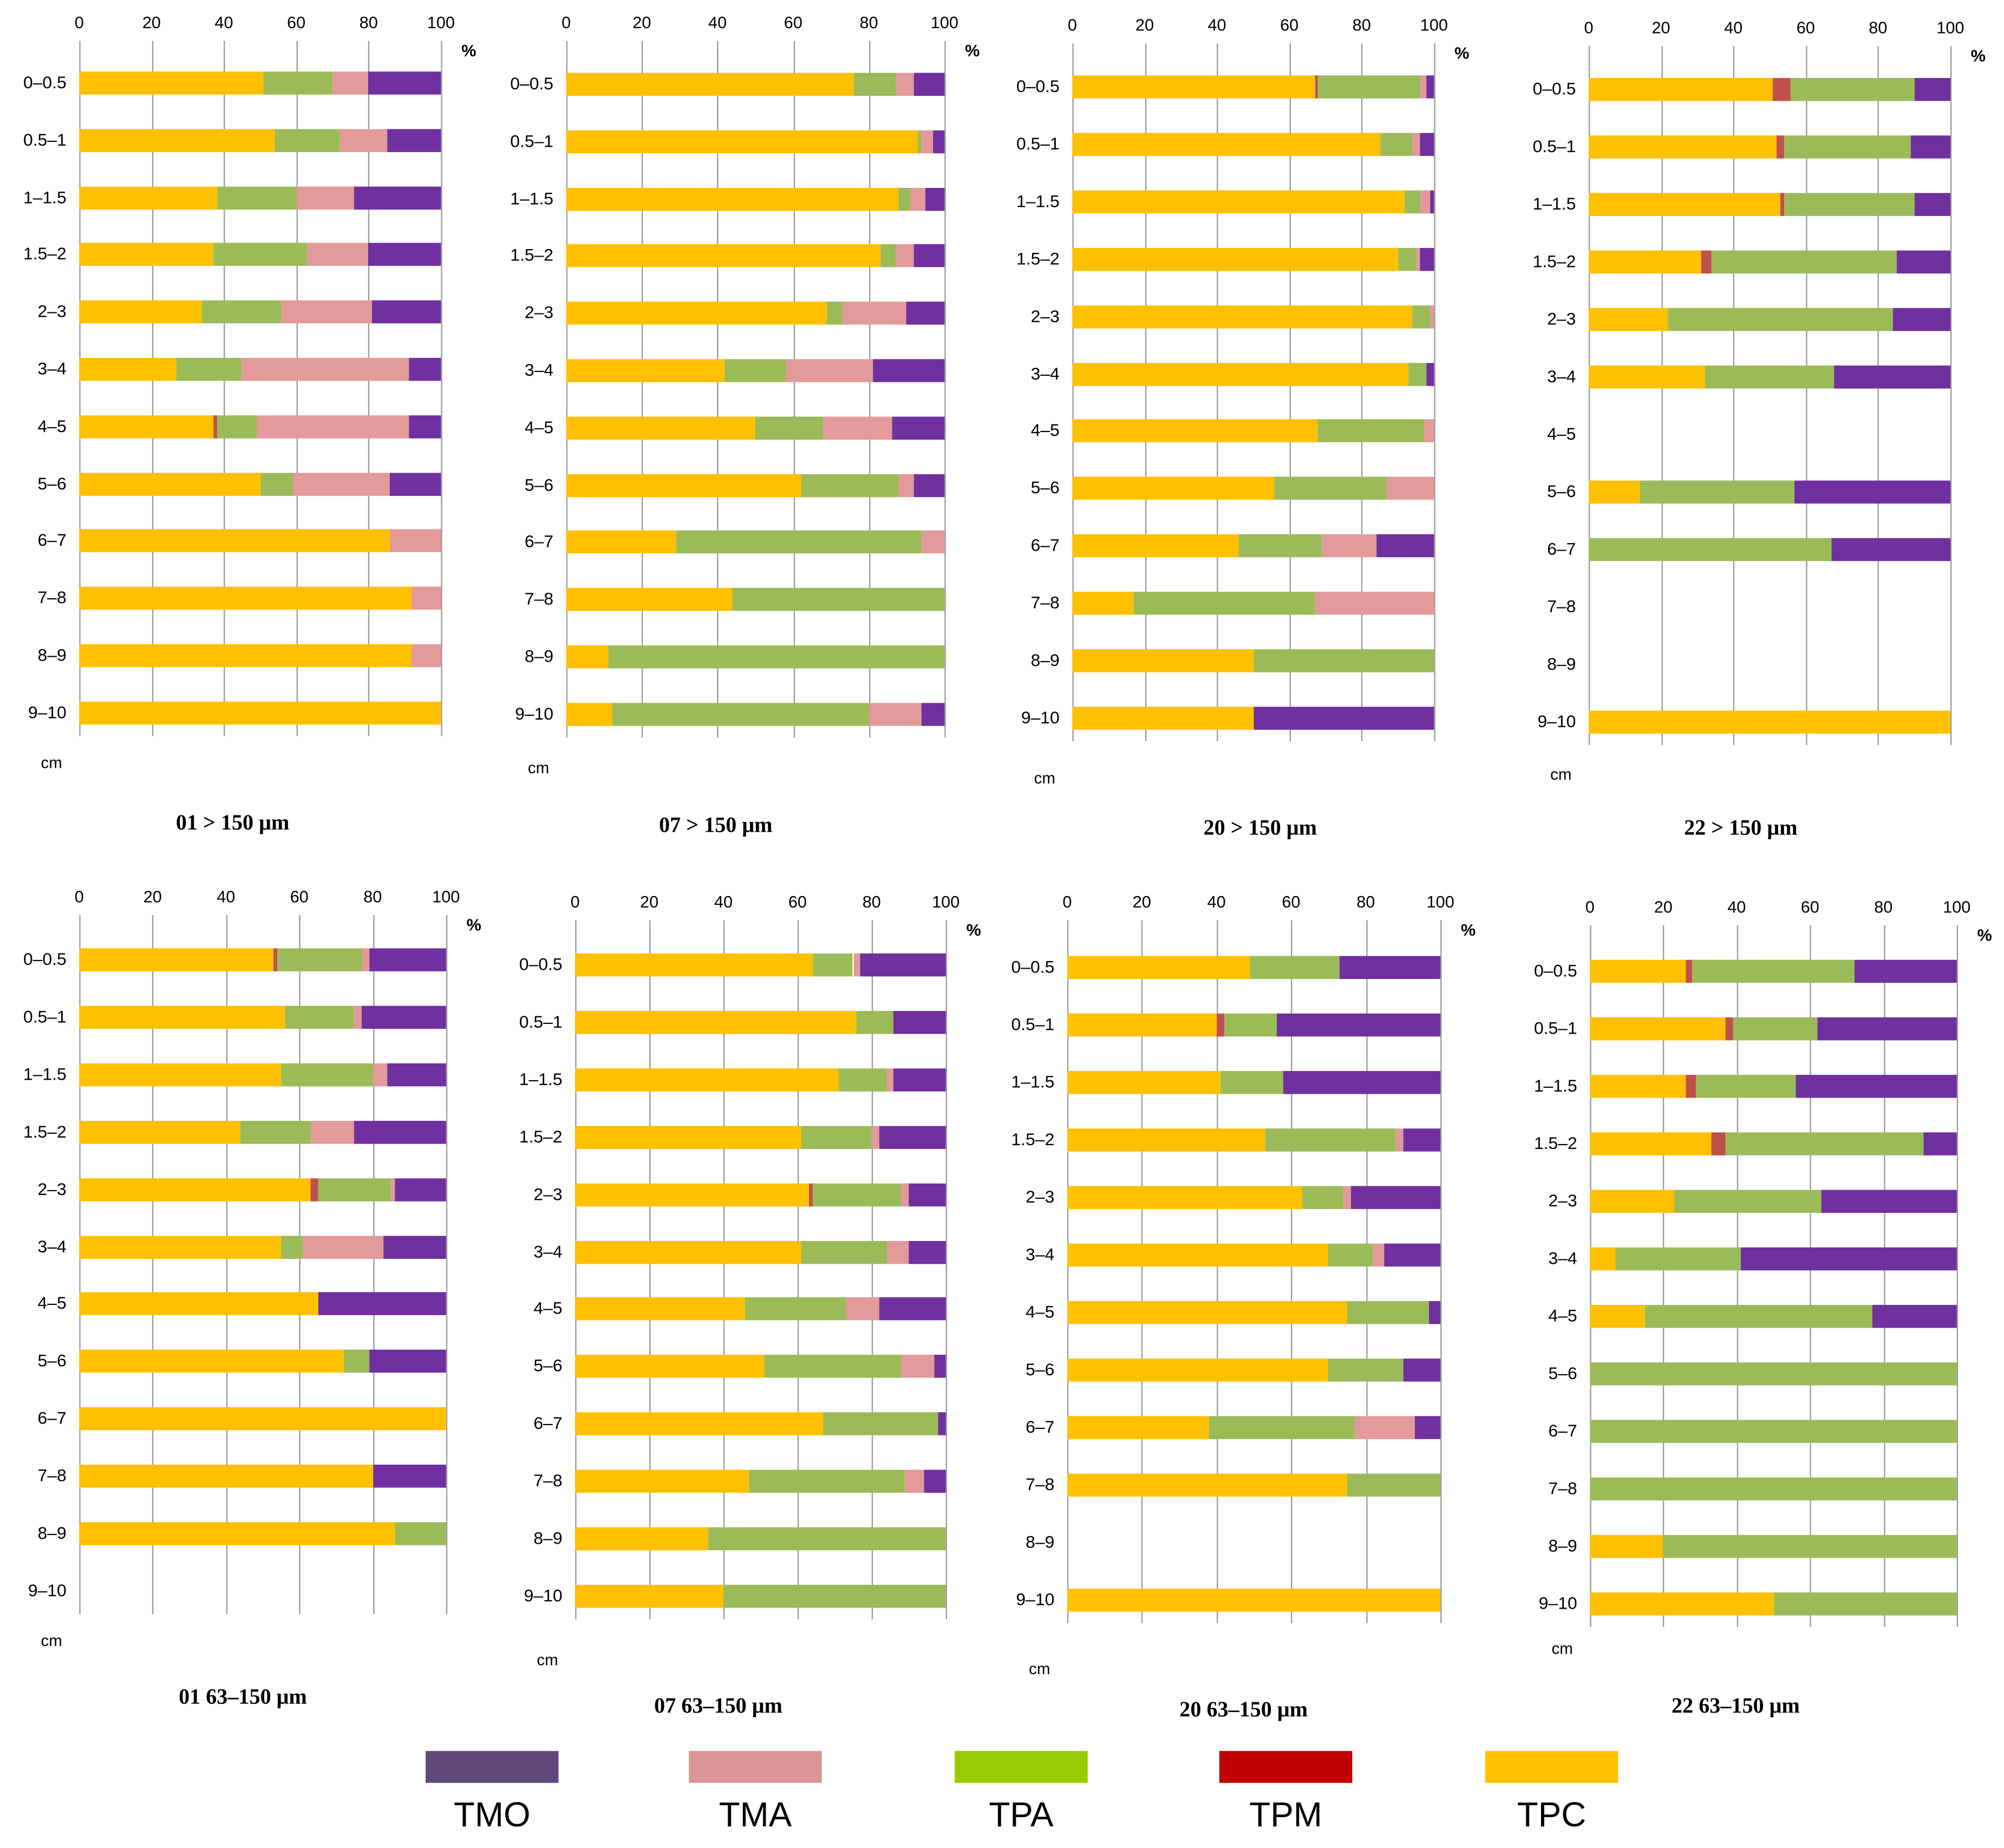  What do you see at coordinates (45, 1017) in the screenshot?
I see `category-label: 0.5–1` at bounding box center [45, 1017].